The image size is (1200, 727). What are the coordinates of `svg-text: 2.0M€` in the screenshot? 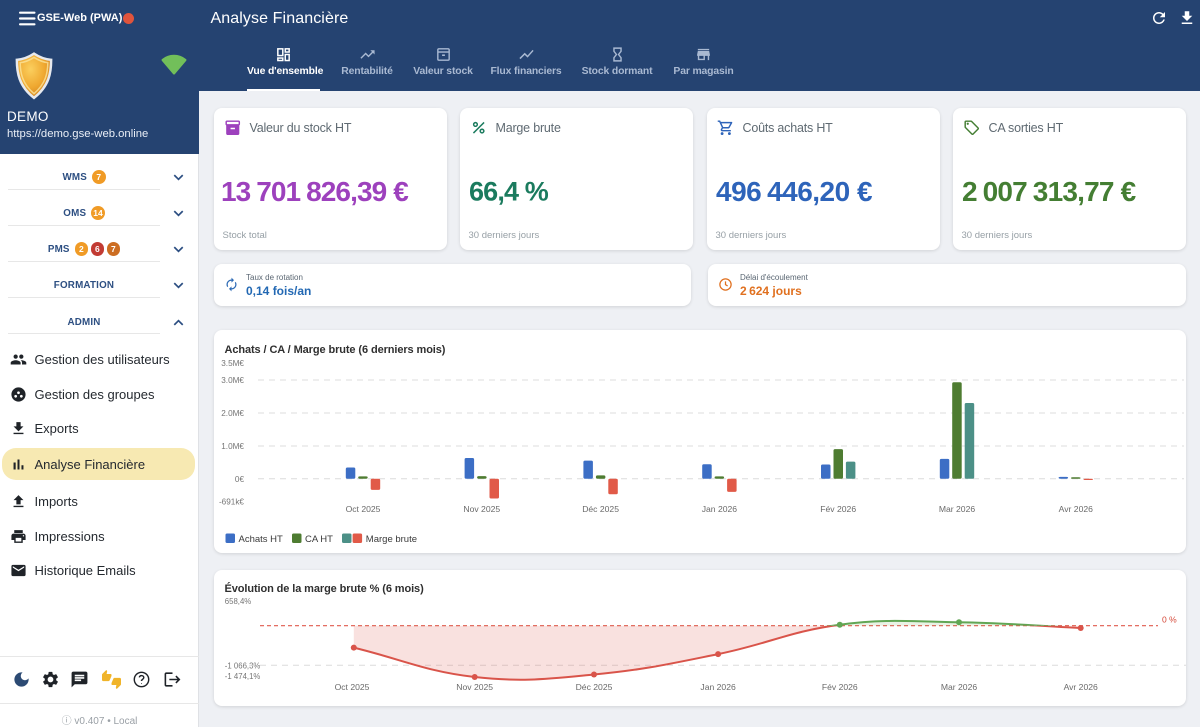 It's located at (232, 413).